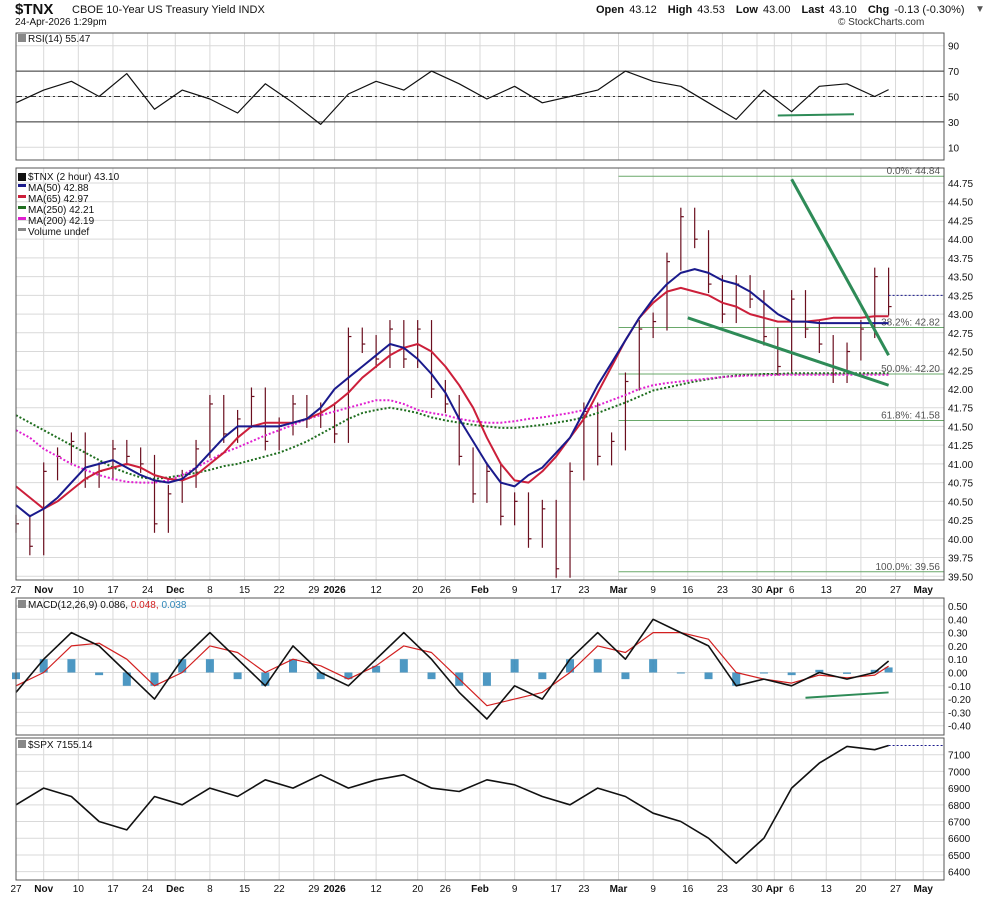 This screenshot has width=990, height=897. Describe the element at coordinates (452, 669) in the screenshot. I see `macd-signal-line` at that location.